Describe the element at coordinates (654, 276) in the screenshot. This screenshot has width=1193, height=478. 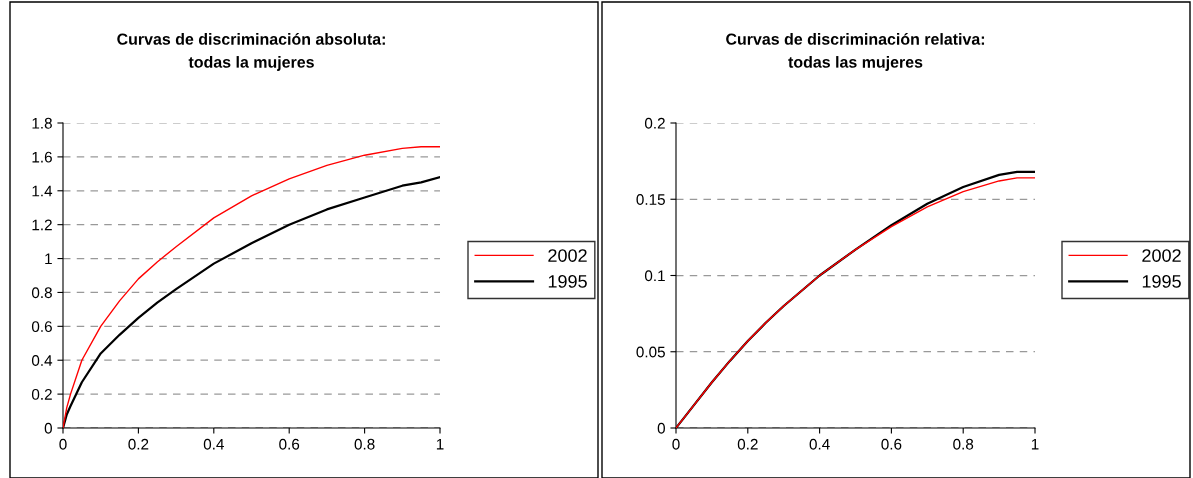
I see `y-tick-label: 0.1` at that location.